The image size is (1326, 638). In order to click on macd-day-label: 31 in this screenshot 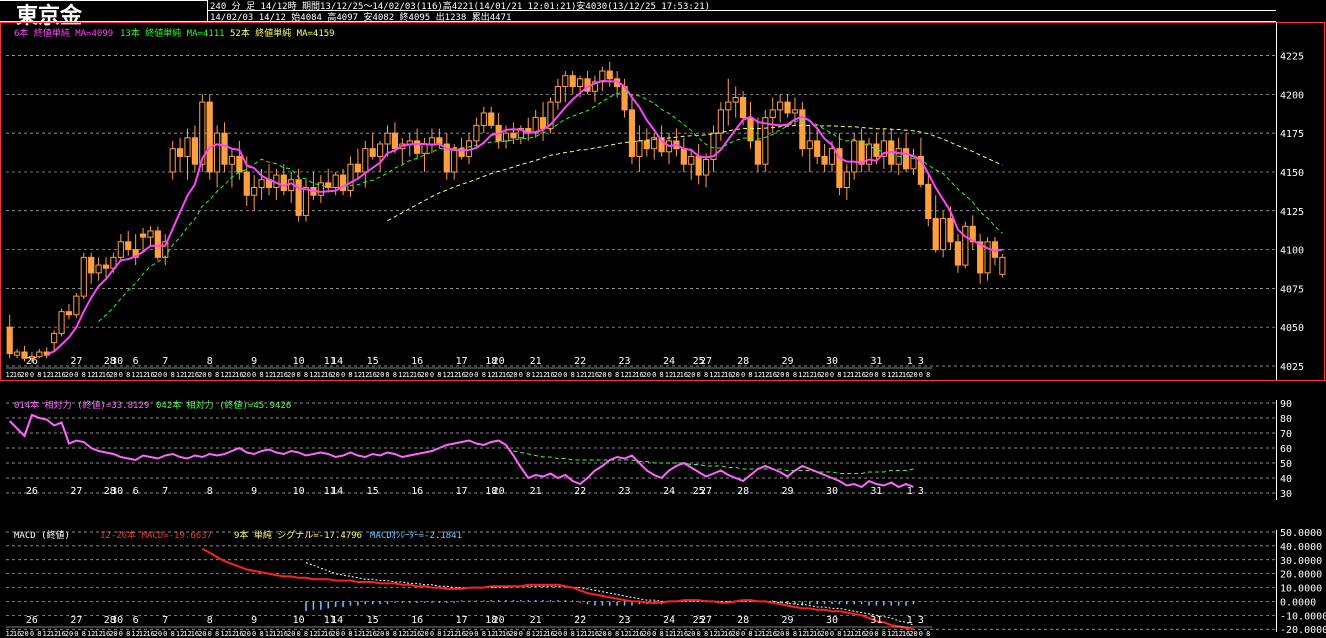, I will do `click(876, 620)`.